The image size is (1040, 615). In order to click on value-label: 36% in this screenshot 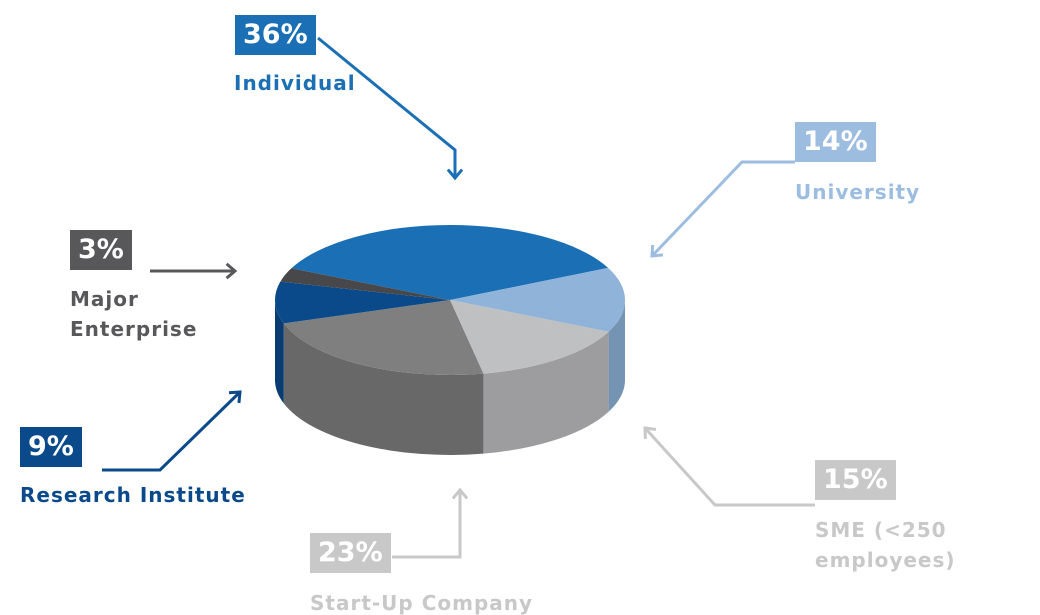, I will do `click(275, 35)`.